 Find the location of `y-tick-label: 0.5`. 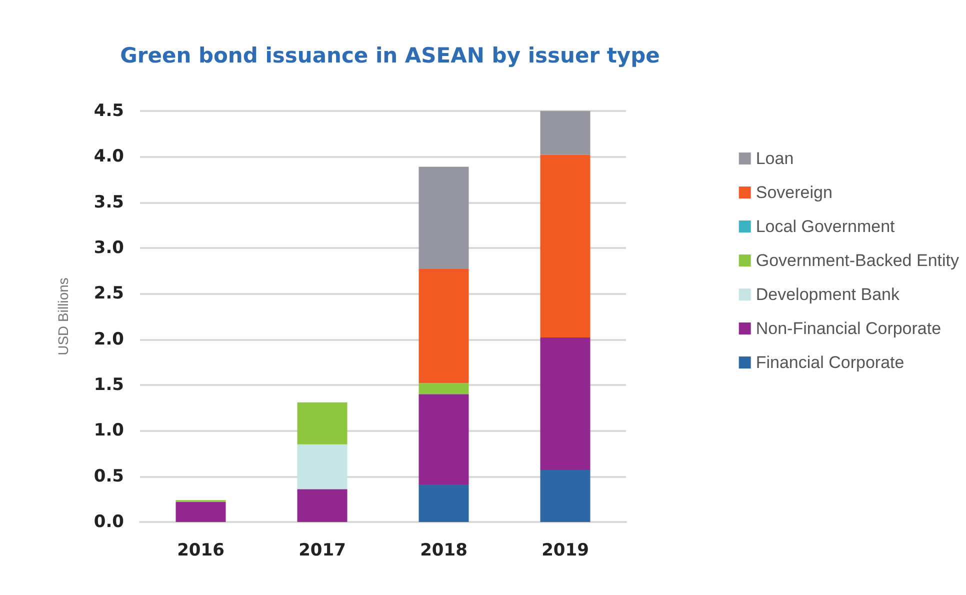

y-tick-label: 0.5 is located at coordinates (109, 476).